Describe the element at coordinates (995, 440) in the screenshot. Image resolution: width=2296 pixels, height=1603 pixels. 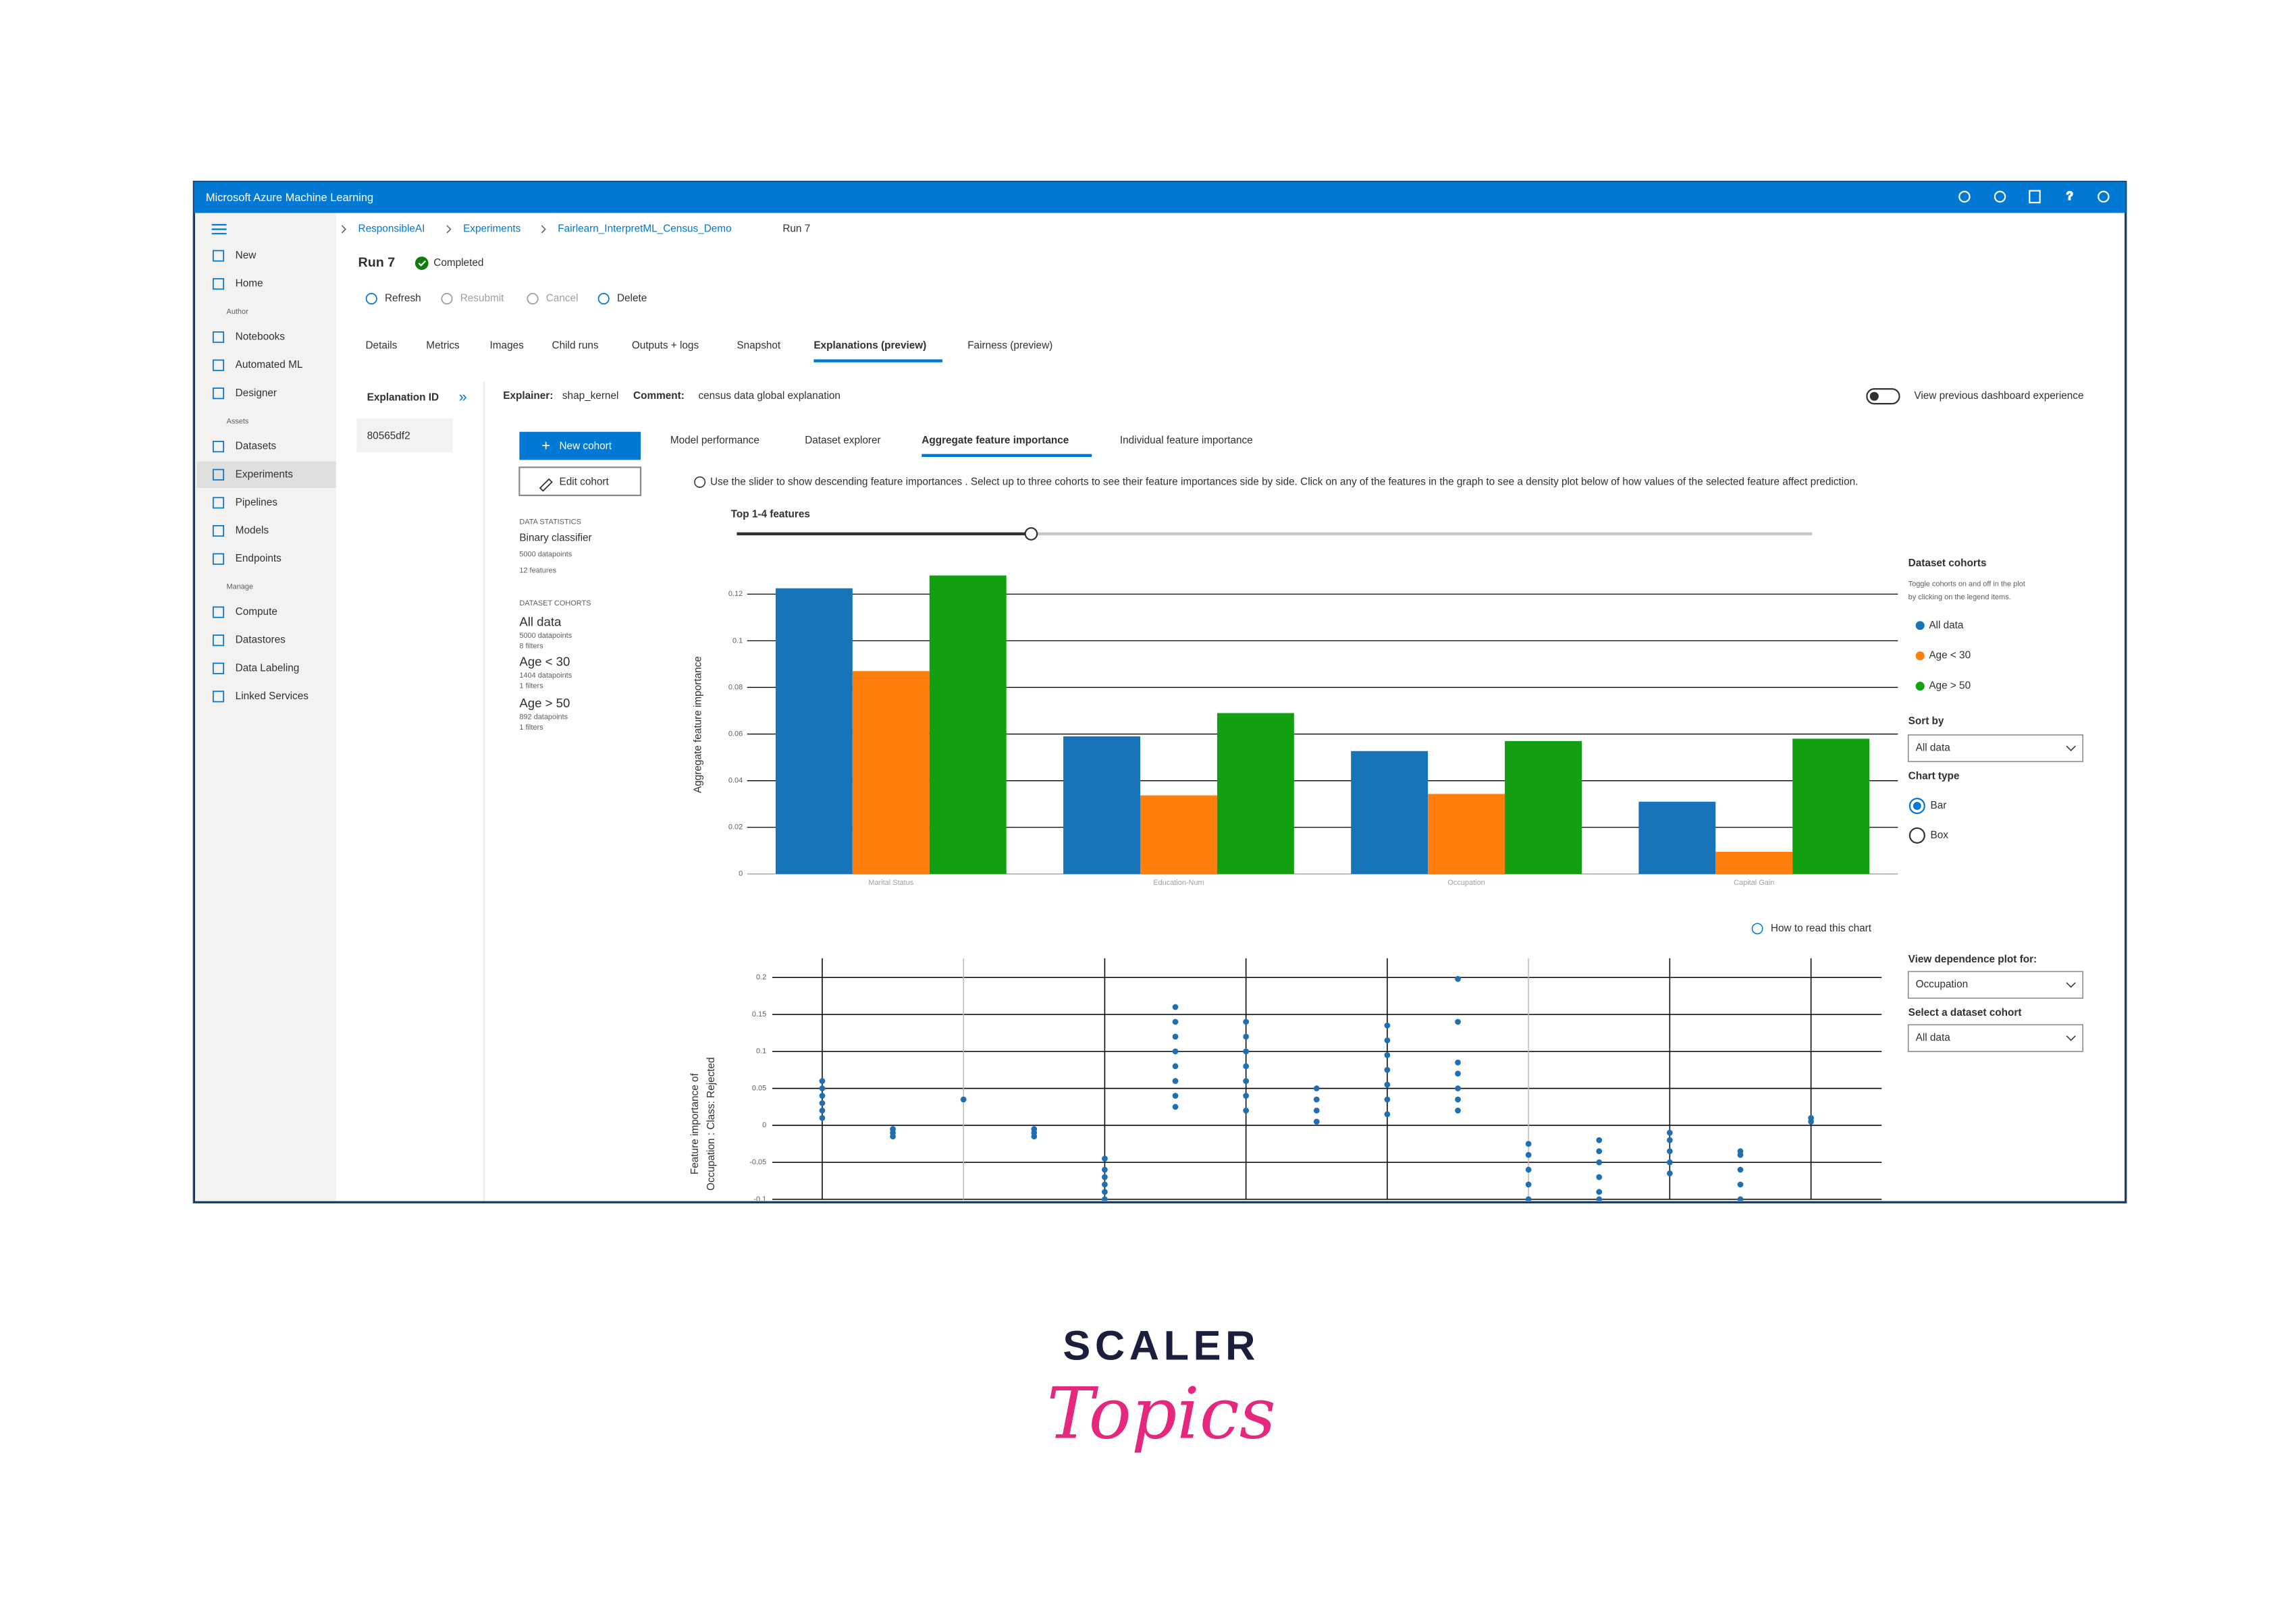
I see `subtab: Aggregate feature importance` at that location.